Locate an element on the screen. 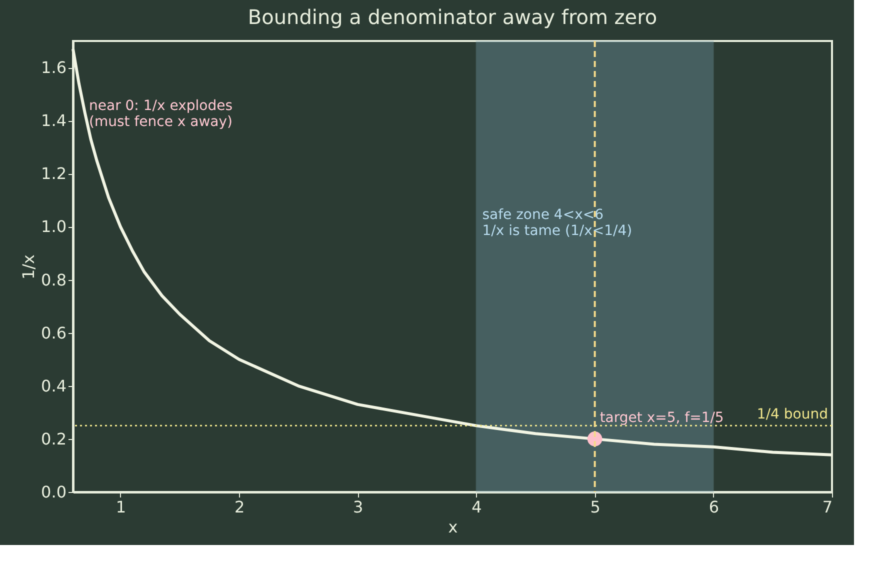 This screenshot has width=869, height=573. x-axis-title: x is located at coordinates (453, 527).